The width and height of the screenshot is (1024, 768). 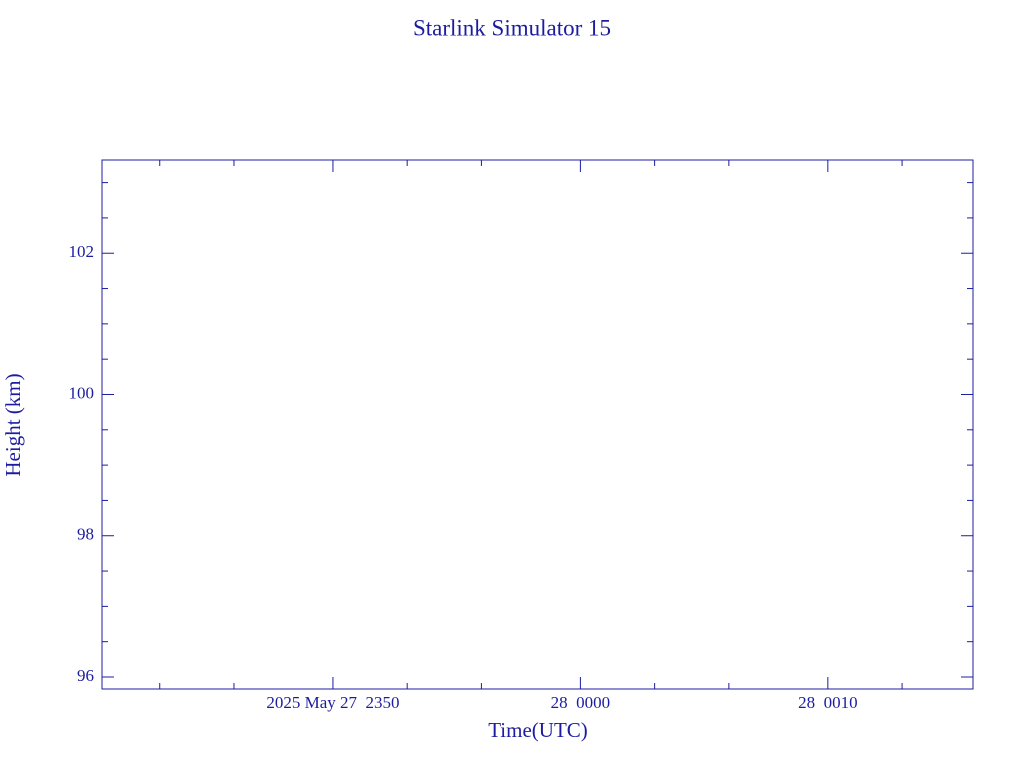 What do you see at coordinates (13, 424) in the screenshot?
I see `y-axis-label: Height (km)` at bounding box center [13, 424].